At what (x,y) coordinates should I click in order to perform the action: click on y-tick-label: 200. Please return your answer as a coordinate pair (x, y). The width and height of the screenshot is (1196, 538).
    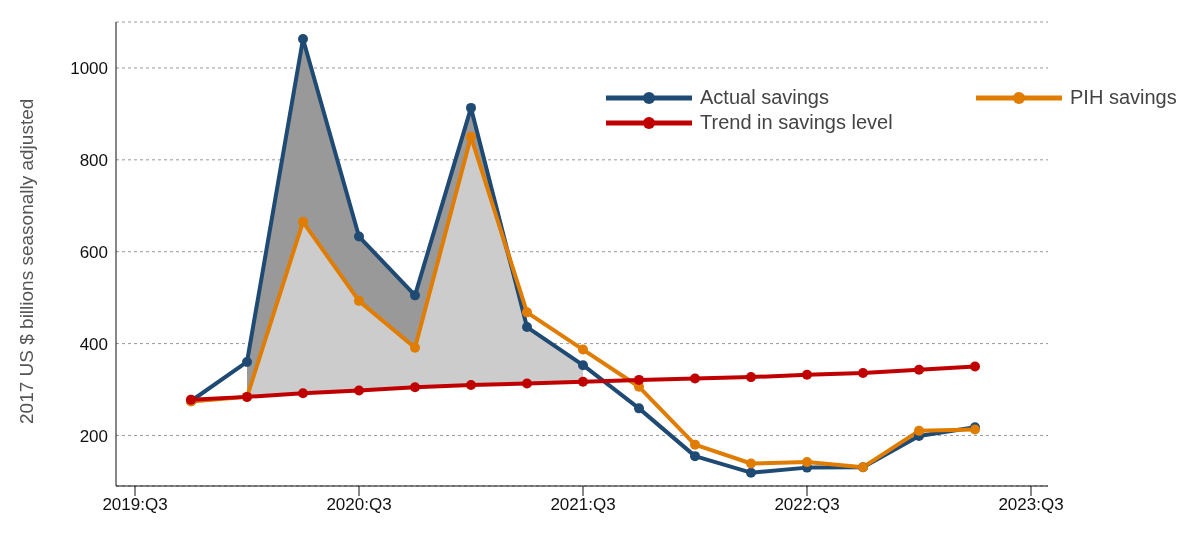
    Looking at the image, I should click on (93, 436).